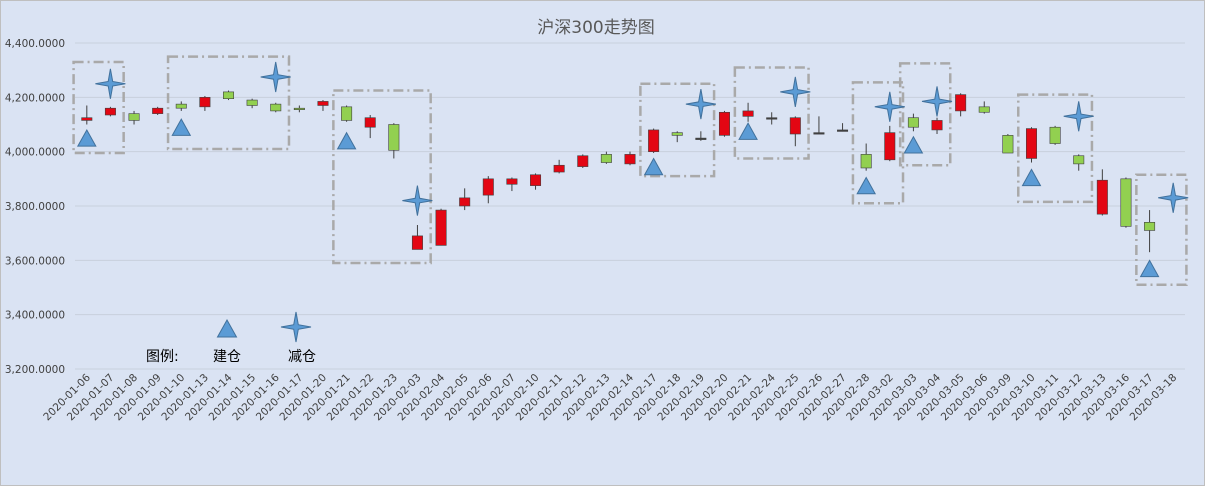 This screenshot has width=1205, height=486. What do you see at coordinates (35, 370) in the screenshot?
I see `y-tick-label: 3,200.0000` at bounding box center [35, 370].